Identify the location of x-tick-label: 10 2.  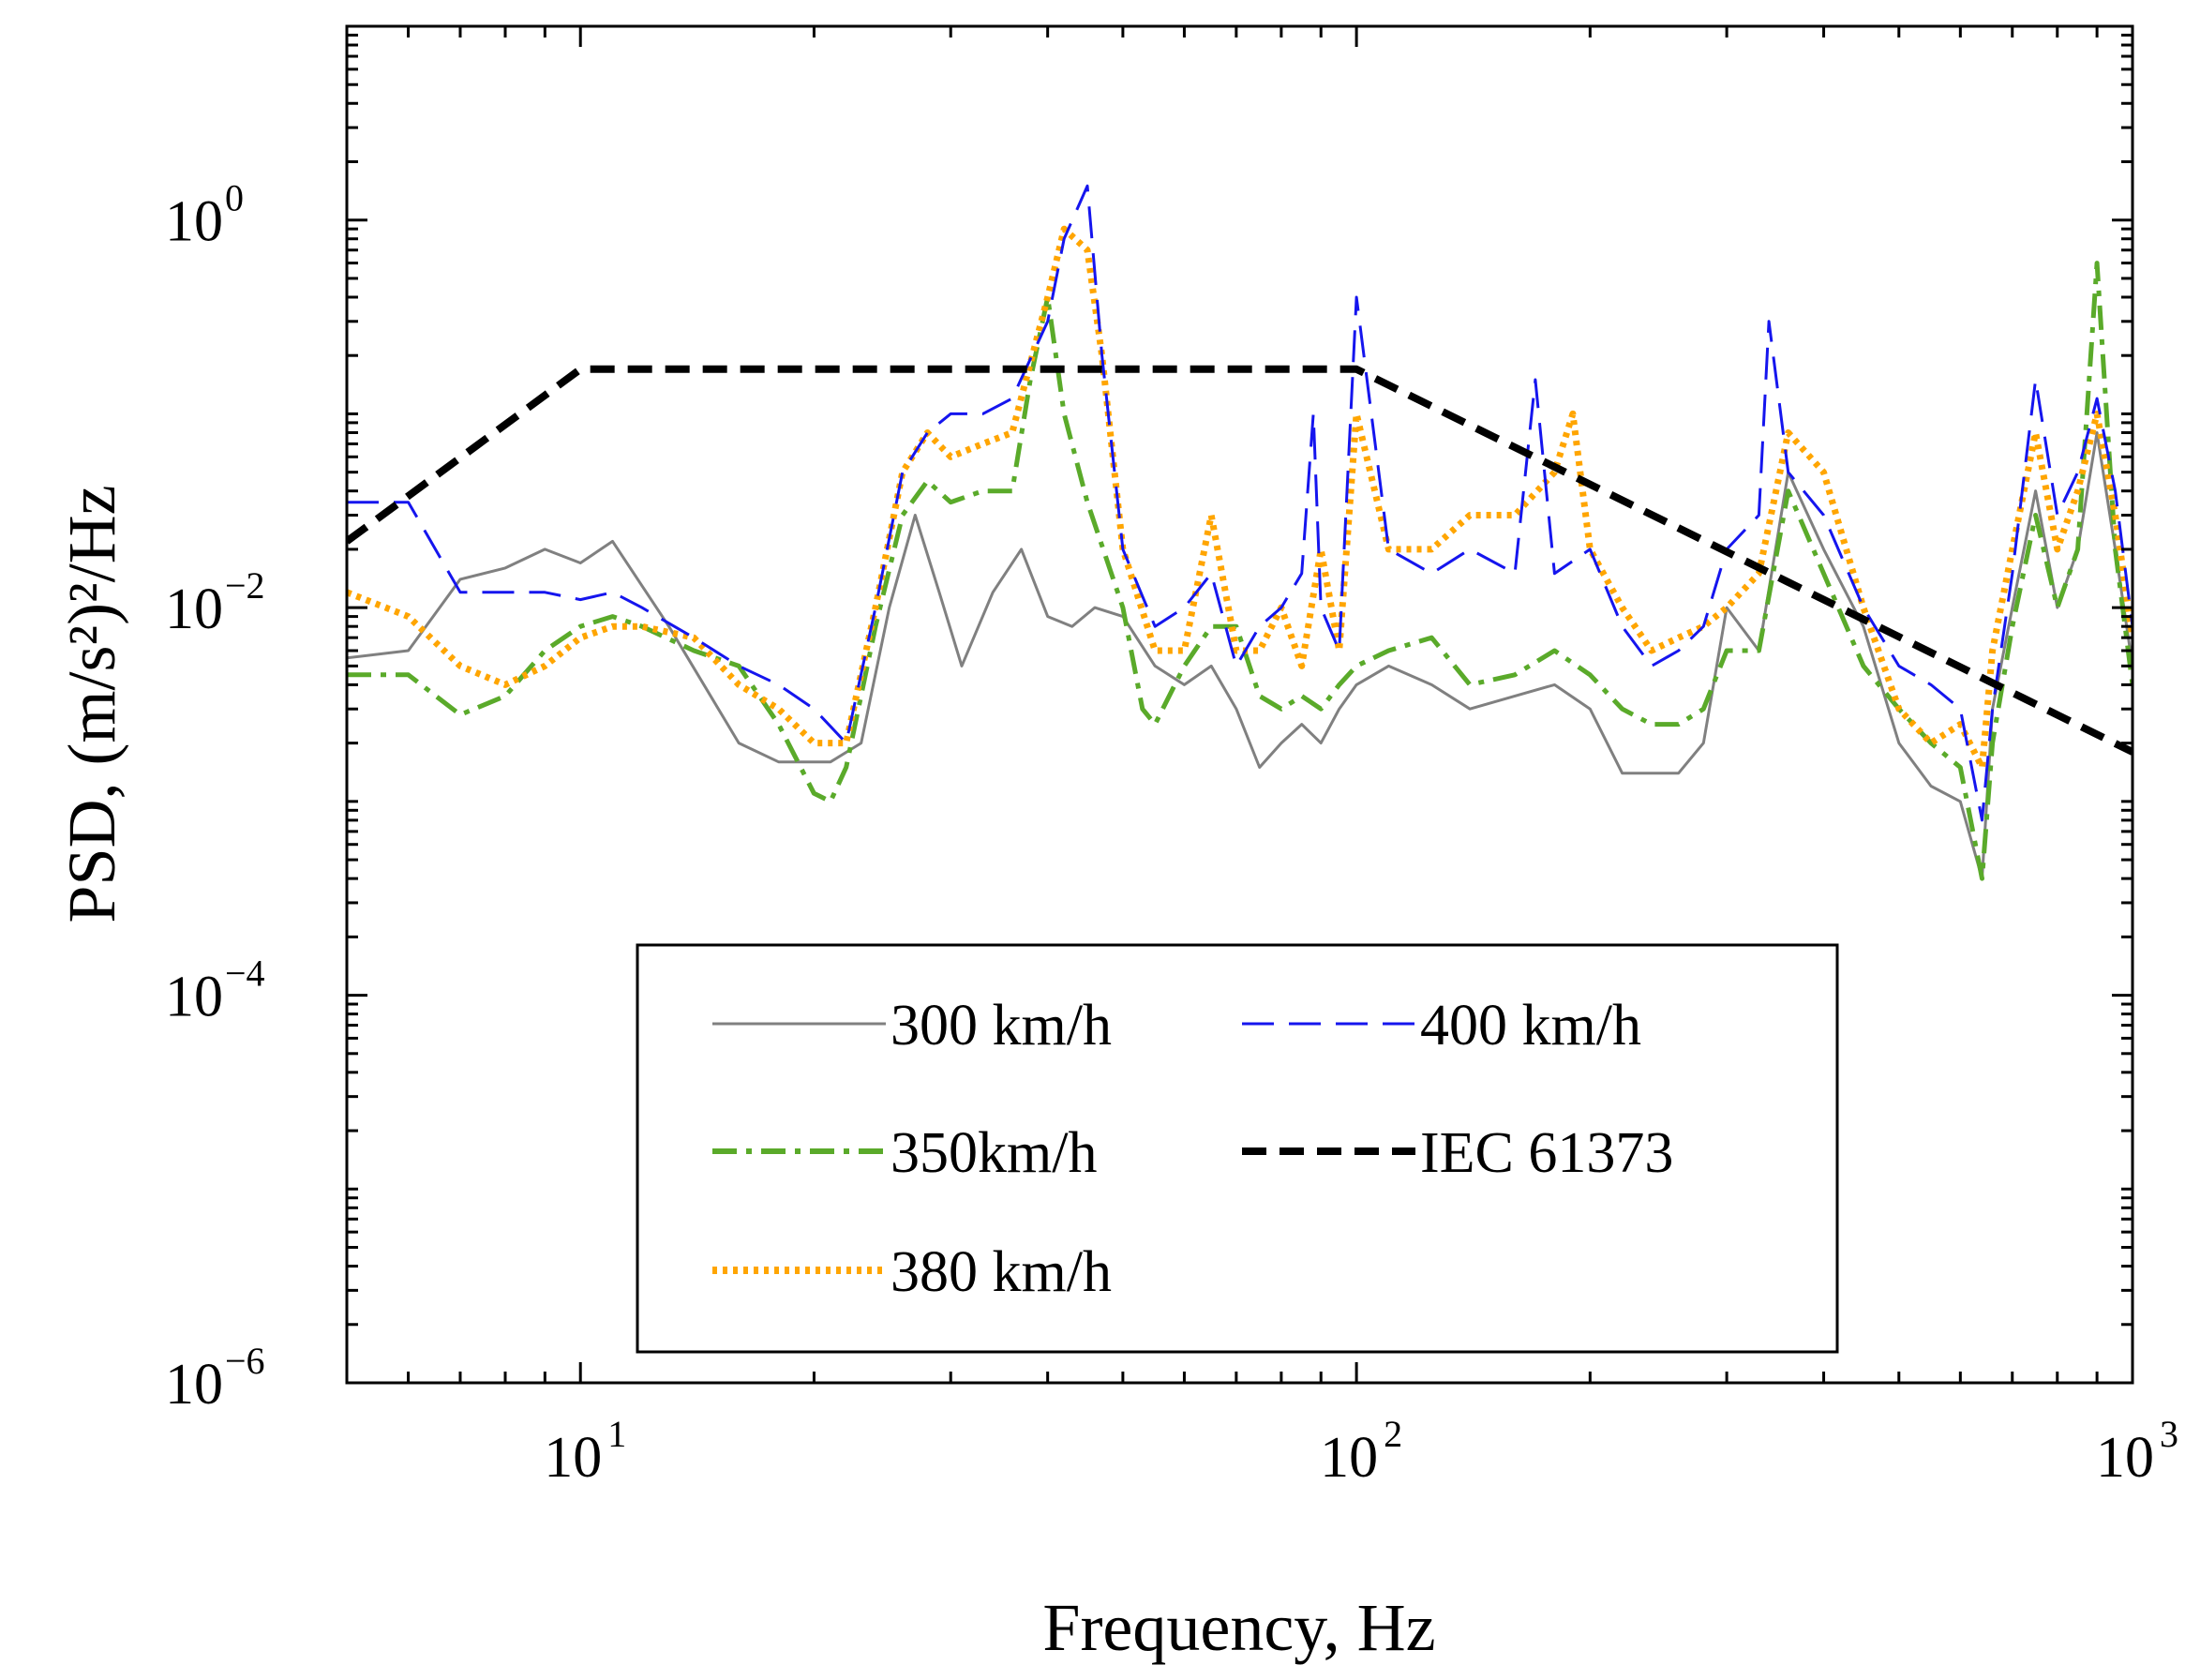
(1361, 1451).